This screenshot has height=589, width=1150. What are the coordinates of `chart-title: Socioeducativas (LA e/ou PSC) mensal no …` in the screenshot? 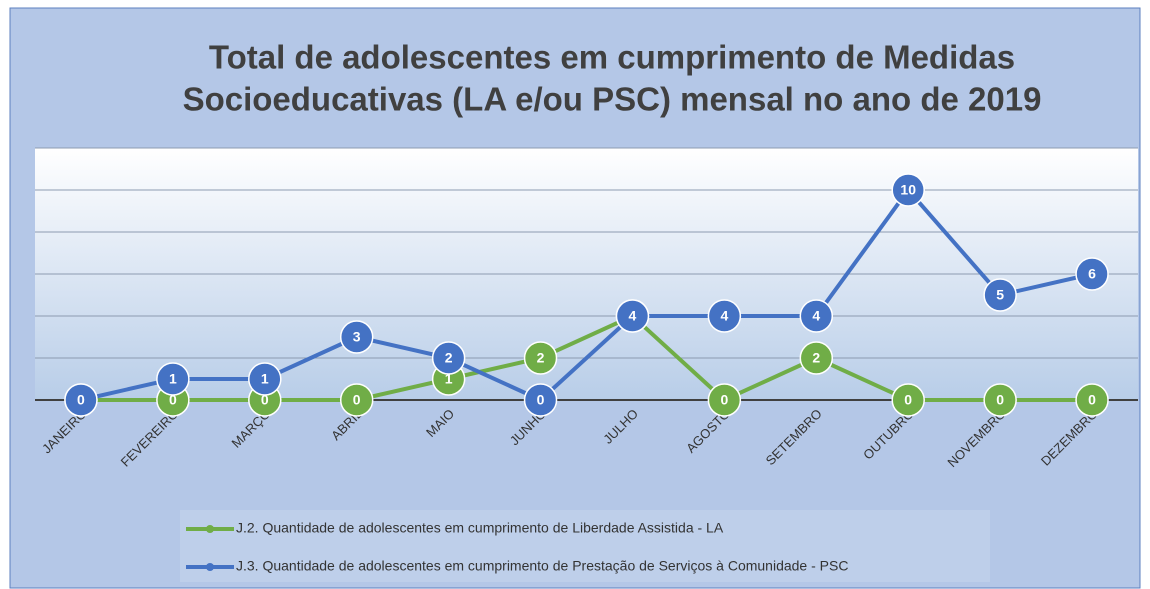 It's located at (612, 99).